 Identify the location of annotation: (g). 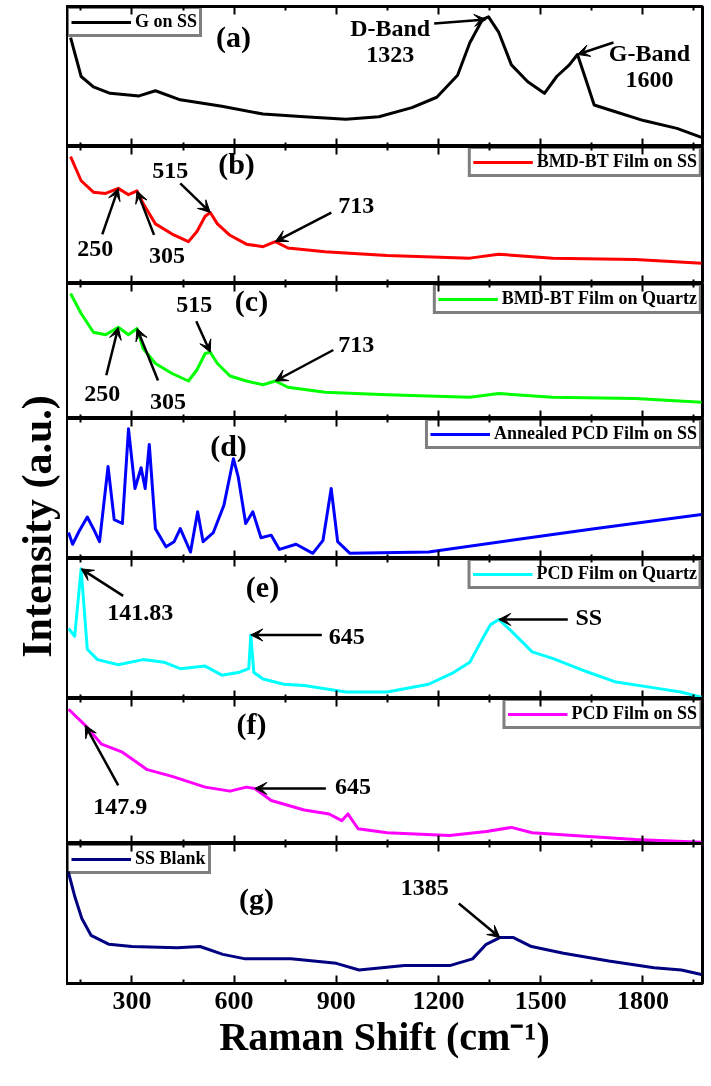
(256, 899).